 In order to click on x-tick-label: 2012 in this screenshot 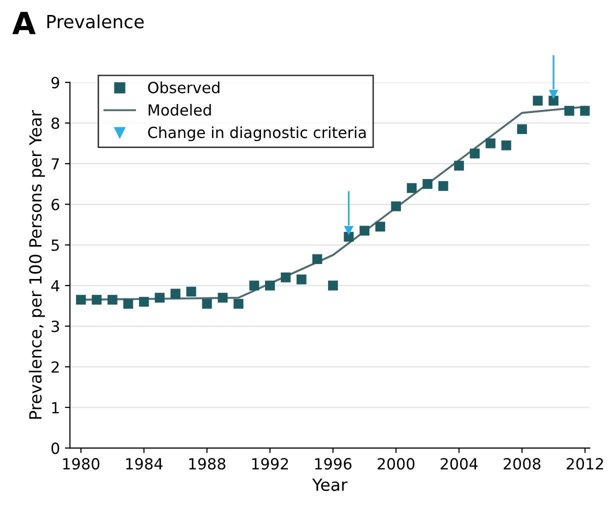, I will do `click(584, 464)`.